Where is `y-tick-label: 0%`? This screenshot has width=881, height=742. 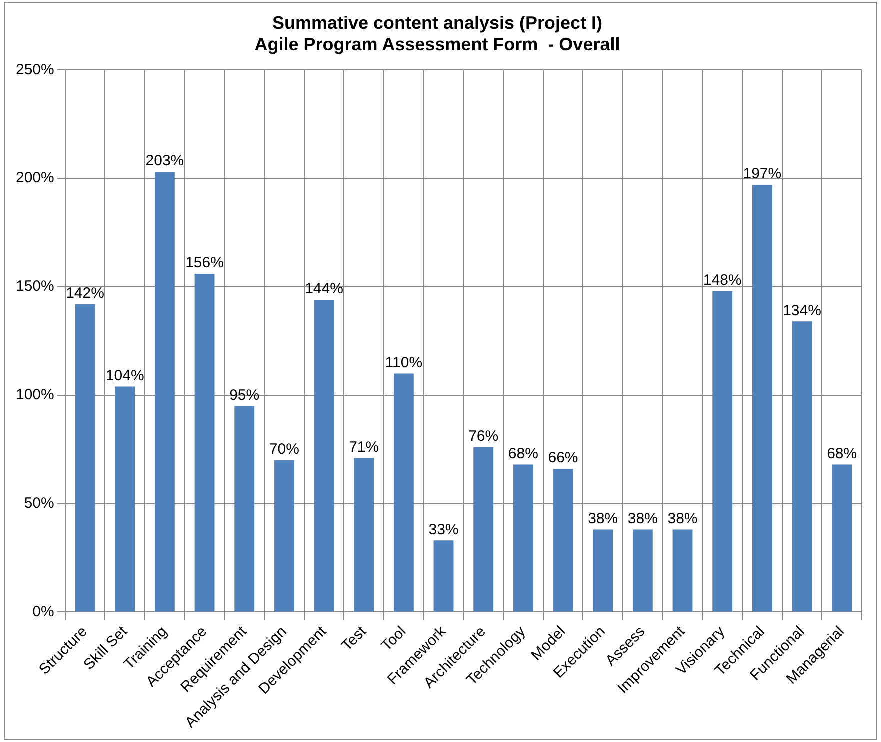 y-tick-label: 0% is located at coordinates (43, 611).